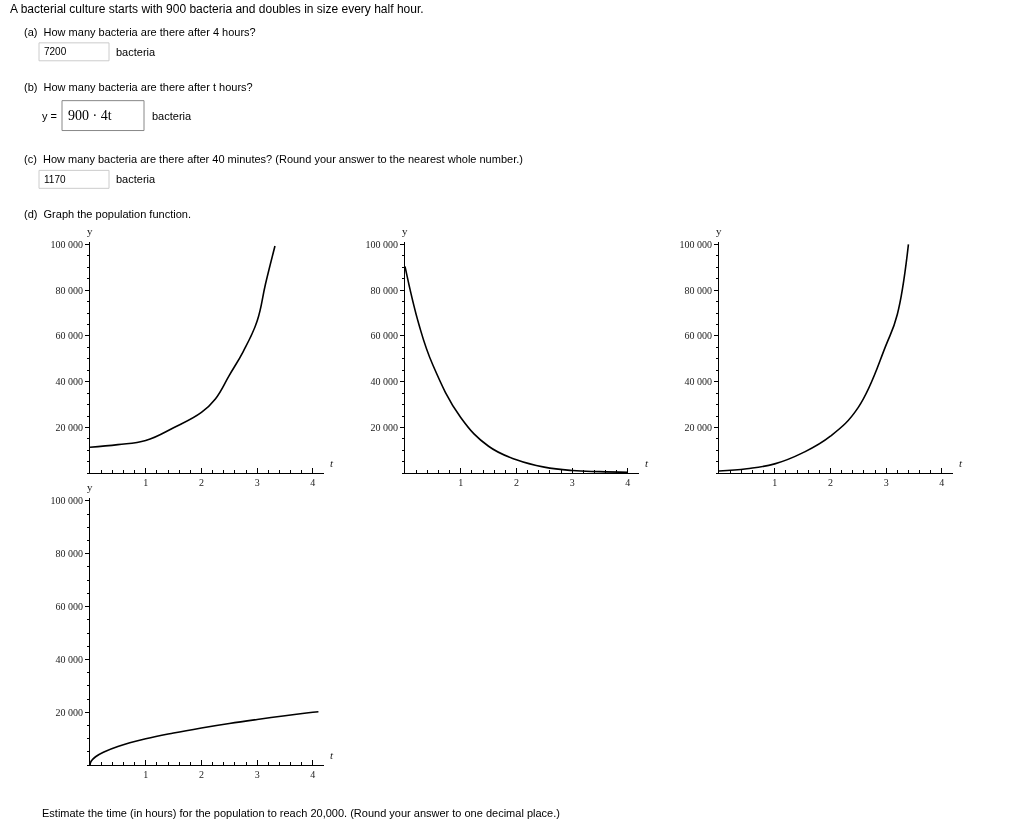 This screenshot has width=1024, height=820. Describe the element at coordinates (49, 116) in the screenshot. I see `text: y =` at that location.